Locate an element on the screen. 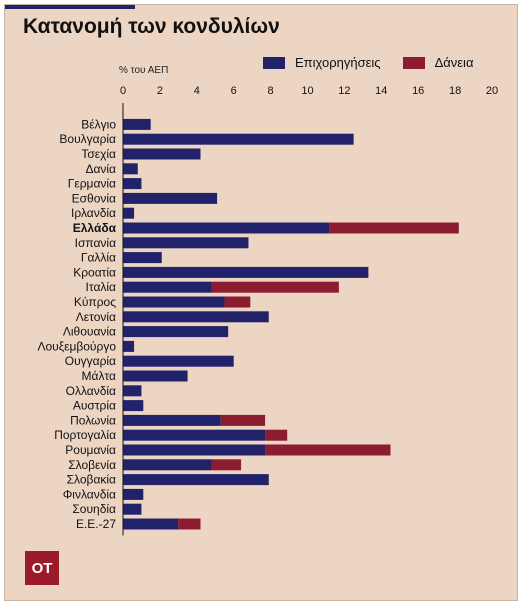 The height and width of the screenshot is (604, 521). brand-logo: OT is located at coordinates (42, 568).